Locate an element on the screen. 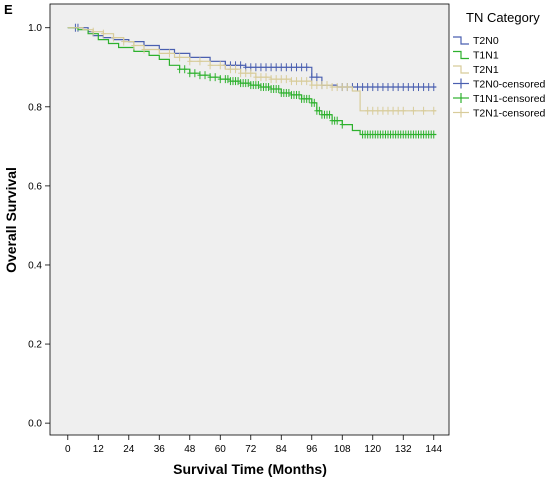 The width and height of the screenshot is (550, 482). x-tick-label: 132 is located at coordinates (403, 449).